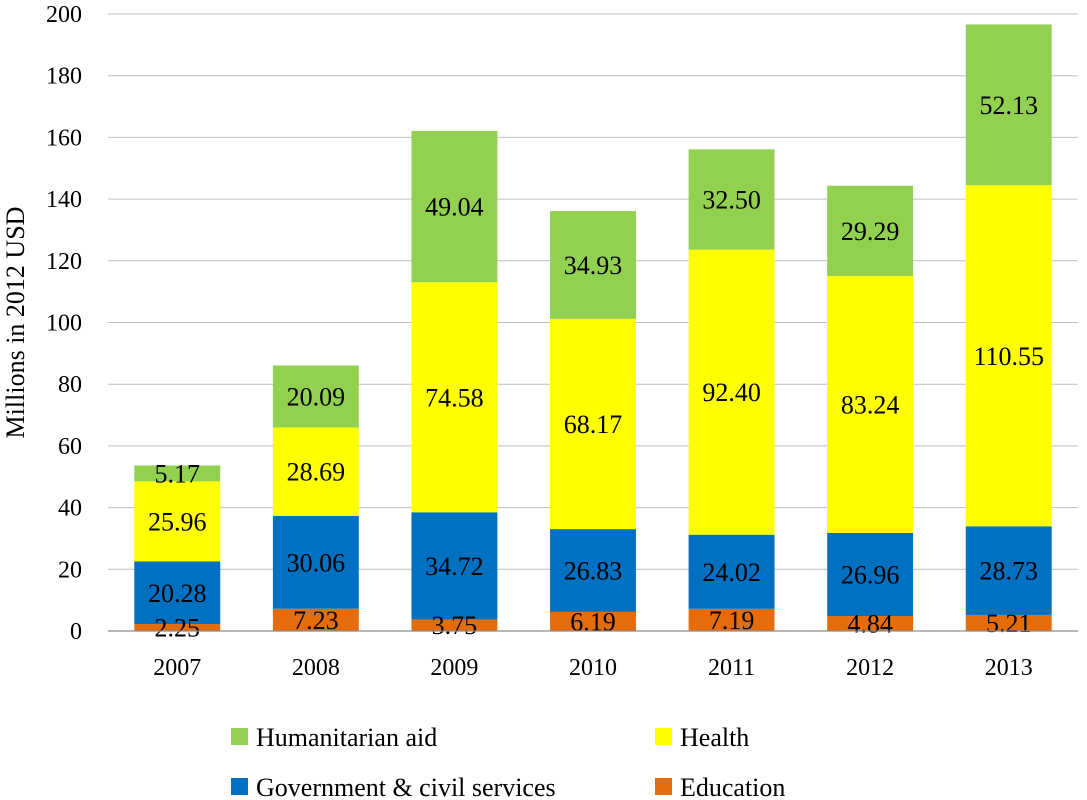  What do you see at coordinates (64, 15) in the screenshot?
I see `y-tick-label: 200` at bounding box center [64, 15].